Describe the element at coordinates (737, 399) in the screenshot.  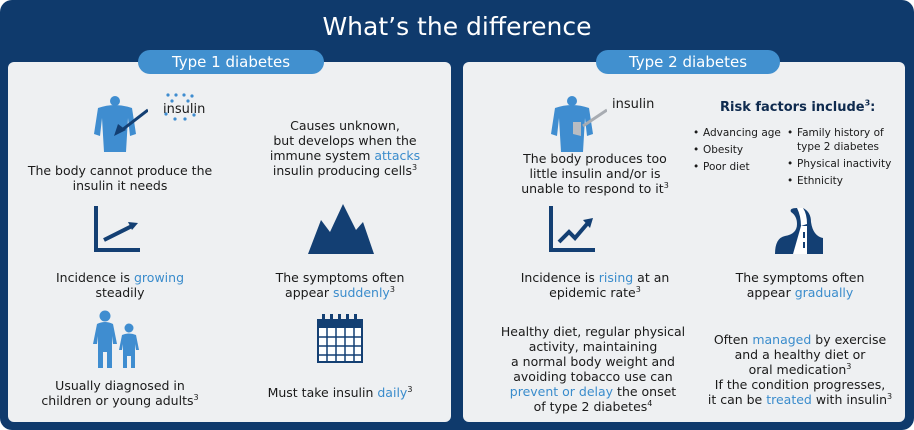
I see `type2-managed-e1: it can be` at that location.